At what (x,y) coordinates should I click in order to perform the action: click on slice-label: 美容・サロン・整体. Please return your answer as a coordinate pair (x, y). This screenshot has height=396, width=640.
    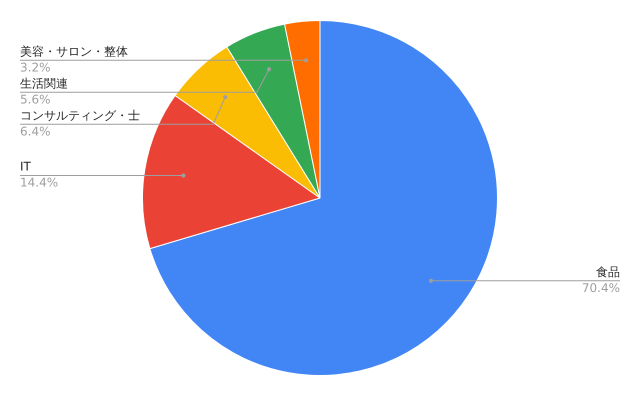
    Looking at the image, I should click on (74, 51).